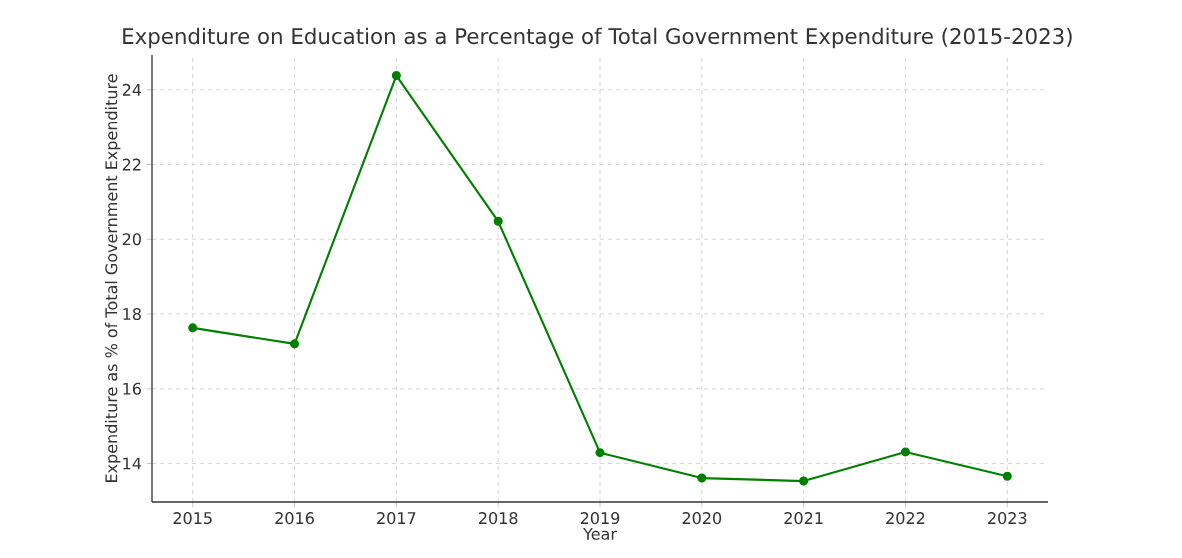 Image resolution: width=1182 pixels, height=558 pixels. Describe the element at coordinates (803, 518) in the screenshot. I see `x-tick-label: 2021` at that location.